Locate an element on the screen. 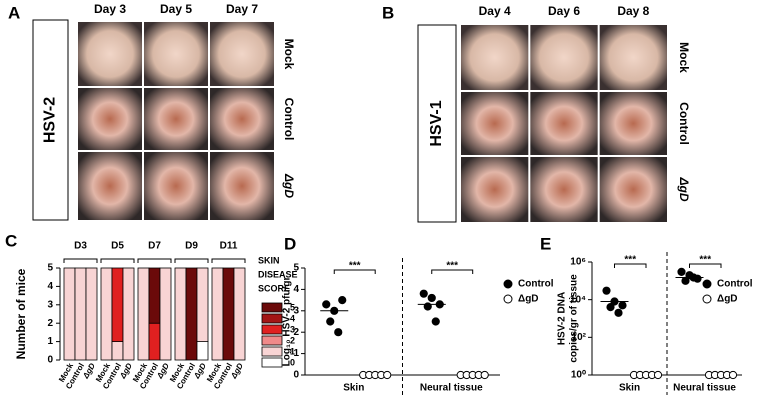 This screenshot has width=757, height=418. legend-label: 0 is located at coordinates (292, 362).